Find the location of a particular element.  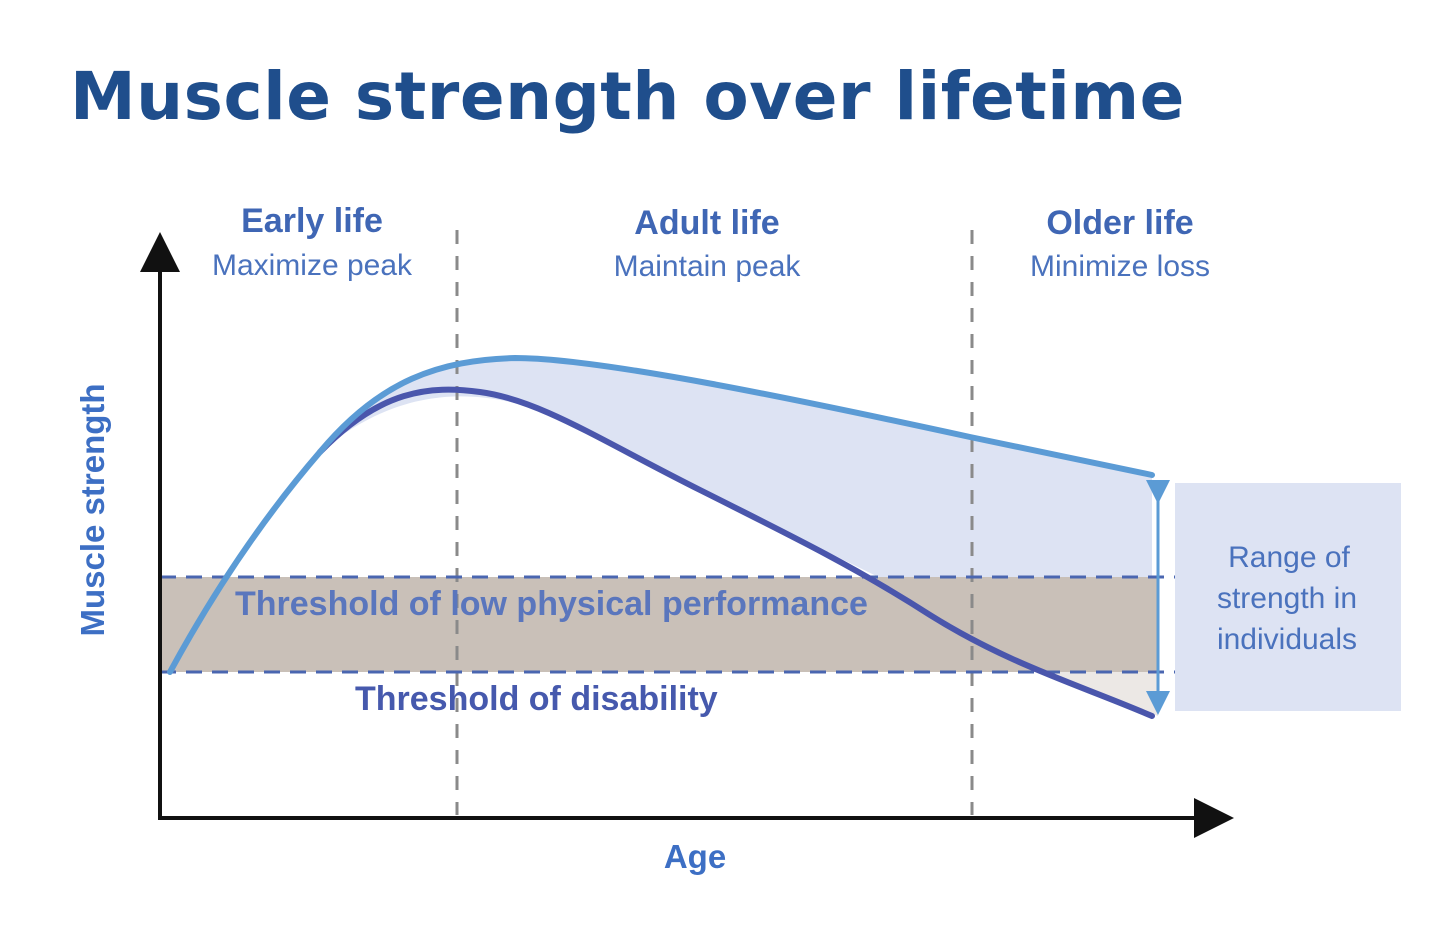

phase-early-title: Early life is located at coordinates (312, 221).